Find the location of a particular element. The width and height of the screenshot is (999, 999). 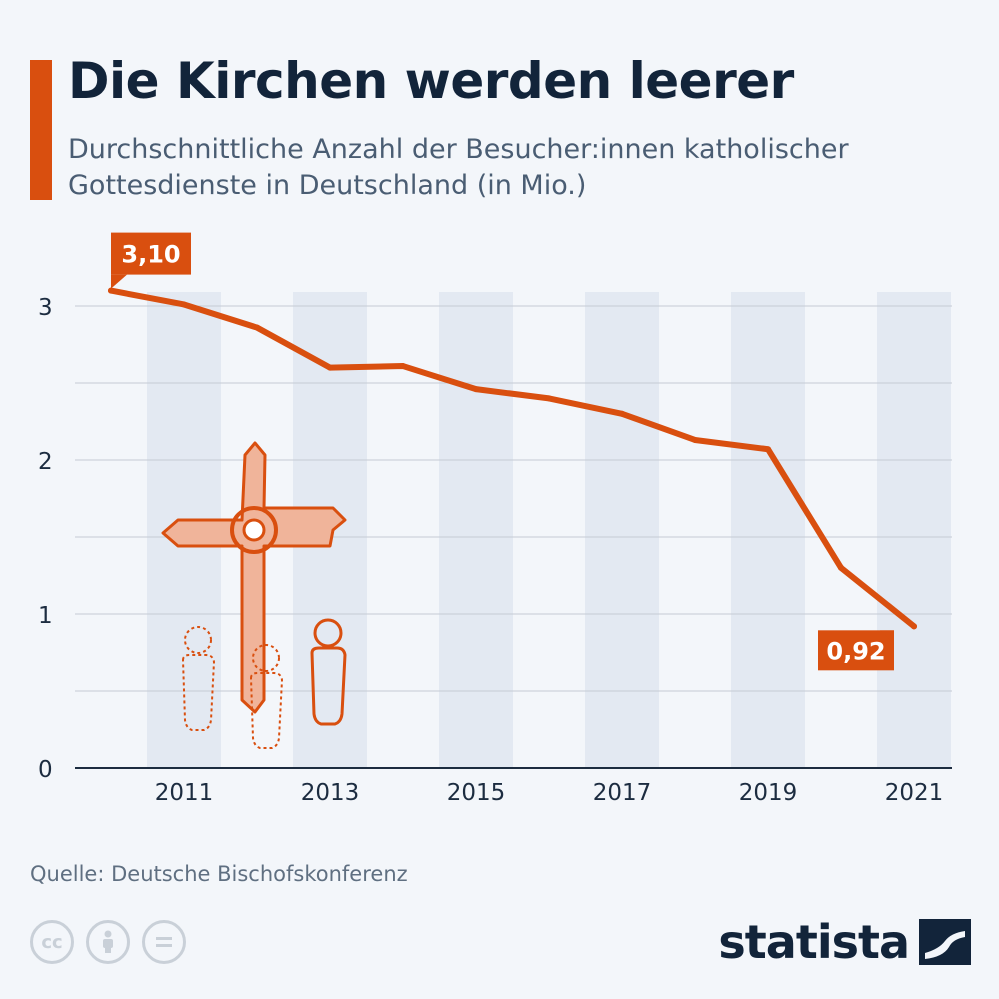

x-tick-label: 2015 is located at coordinates (476, 793).